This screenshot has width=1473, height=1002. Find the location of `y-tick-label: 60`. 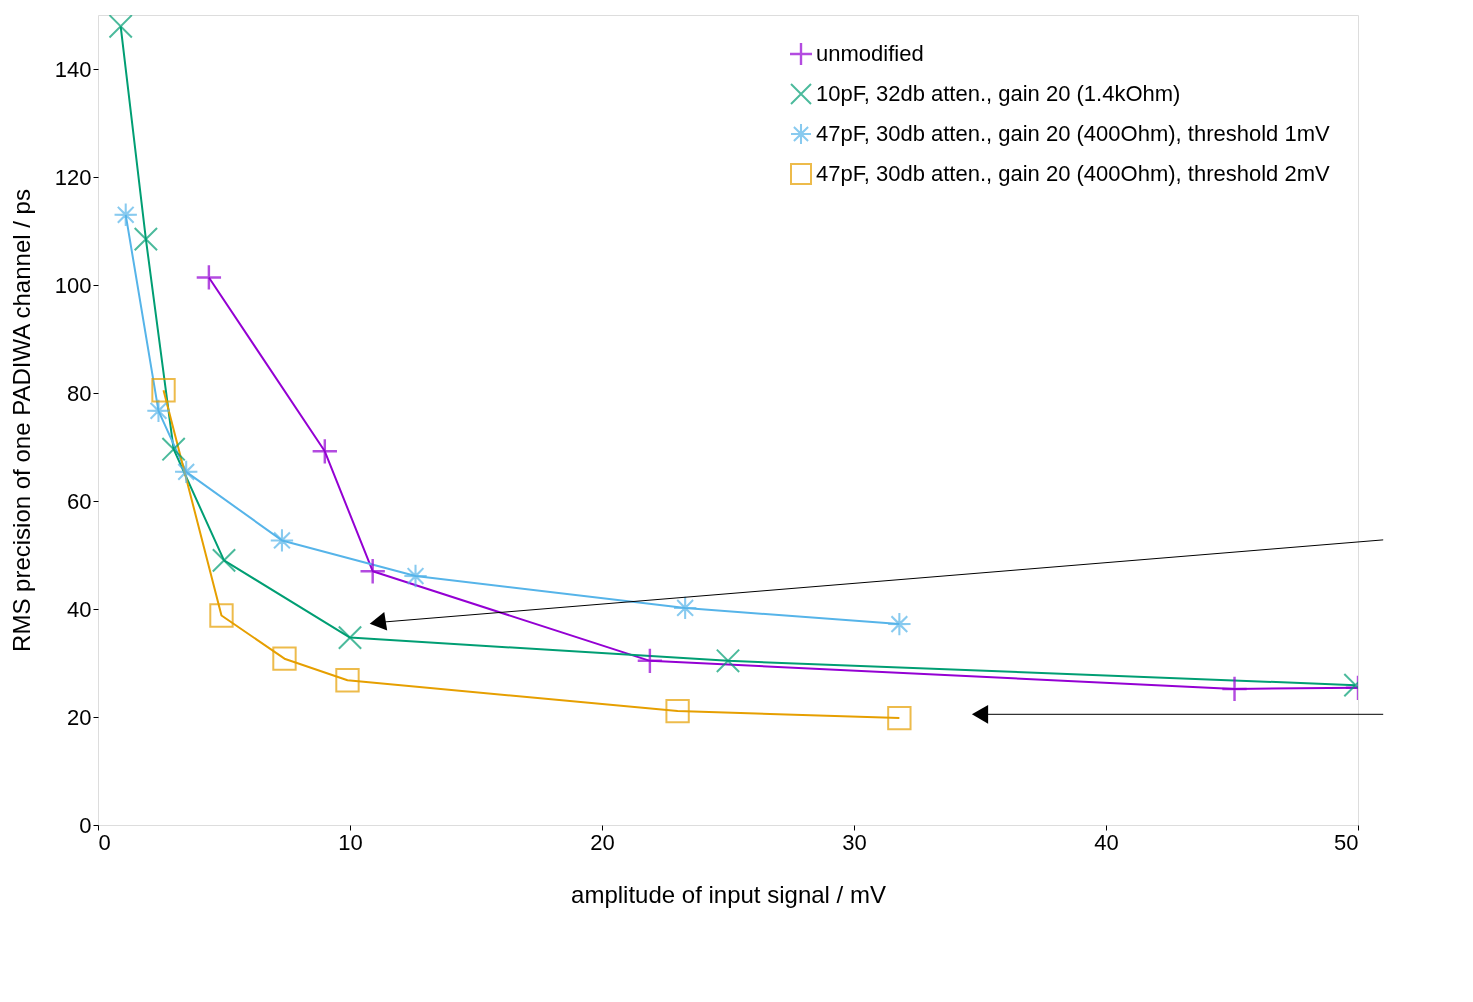

y-tick-label: 60 is located at coordinates (79, 501).